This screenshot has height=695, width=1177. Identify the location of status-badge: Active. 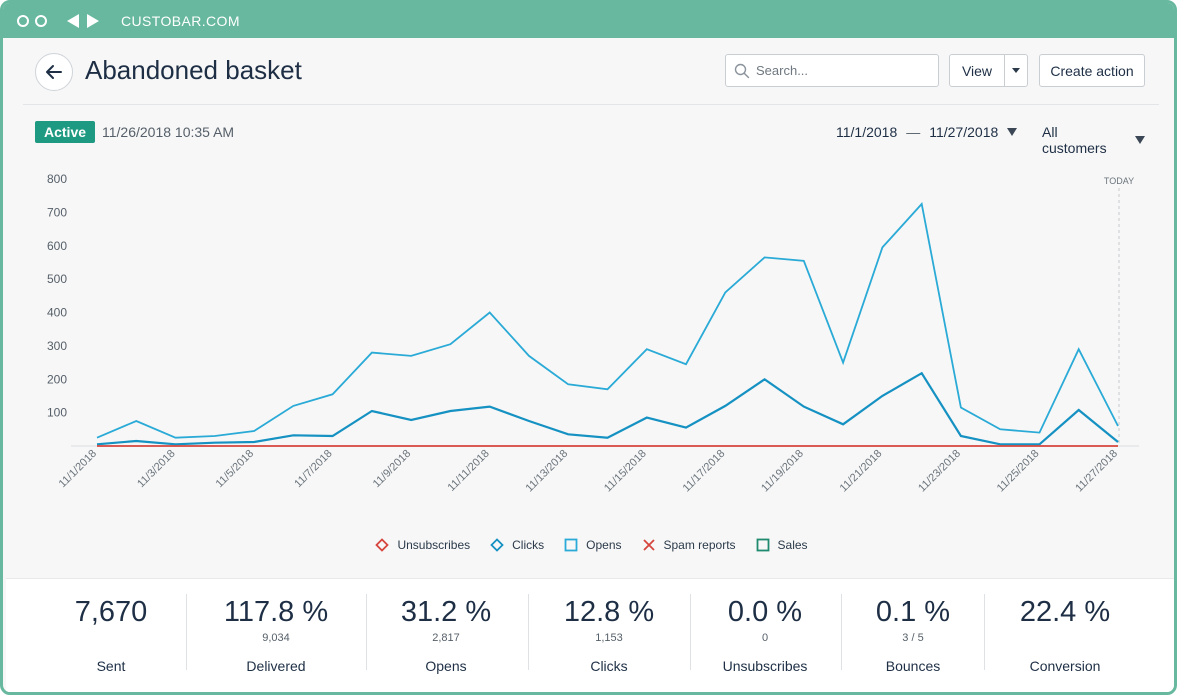
(65, 132).